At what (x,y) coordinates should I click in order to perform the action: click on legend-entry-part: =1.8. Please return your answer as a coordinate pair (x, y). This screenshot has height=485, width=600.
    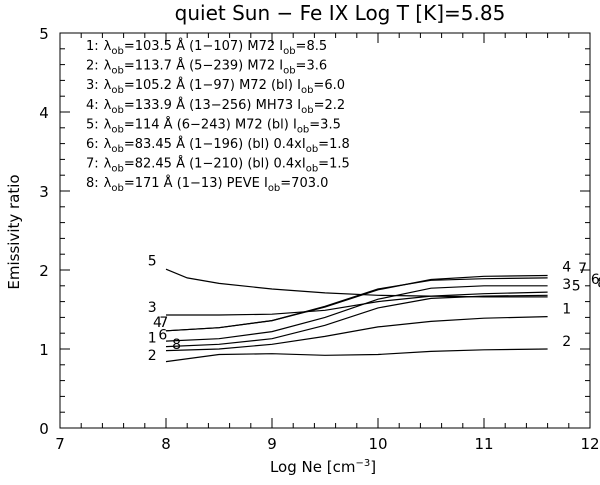
    Looking at the image, I should click on (334, 144).